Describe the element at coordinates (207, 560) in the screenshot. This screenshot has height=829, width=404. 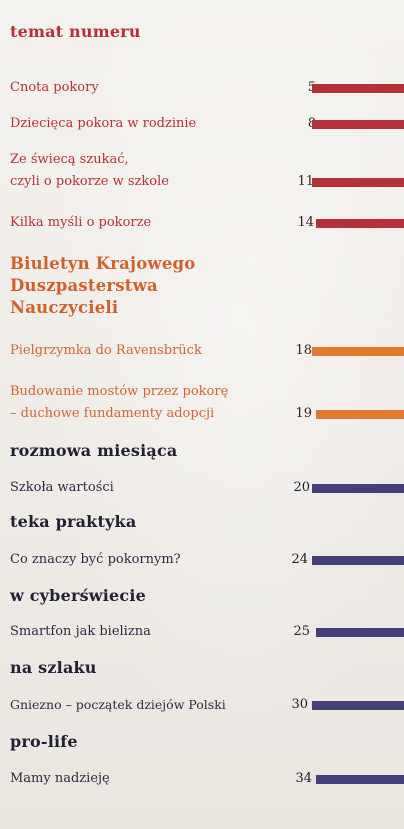
I see `toc-entry-co-znaczy: Co znaczy być pokornym? 24` at that location.